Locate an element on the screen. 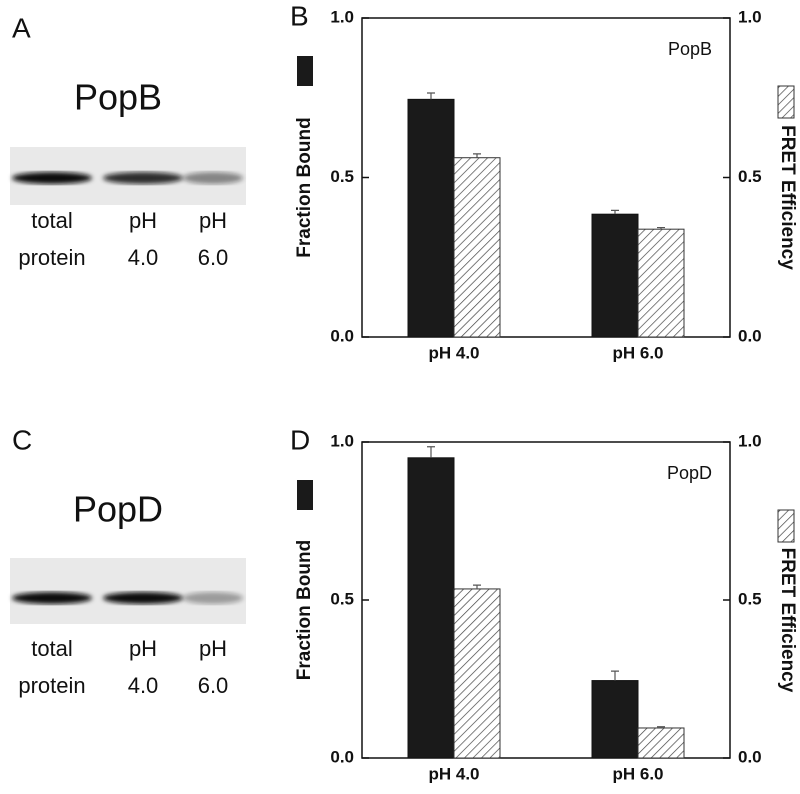 The width and height of the screenshot is (800, 794). gel-image is located at coordinates (128, 591).